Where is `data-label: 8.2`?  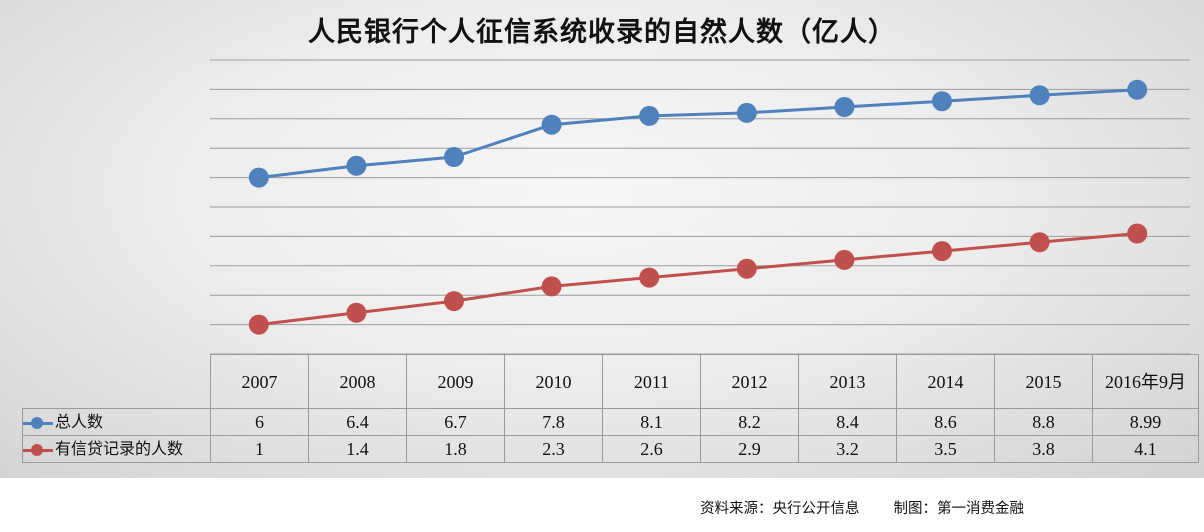 data-label: 8.2 is located at coordinates (749, 422).